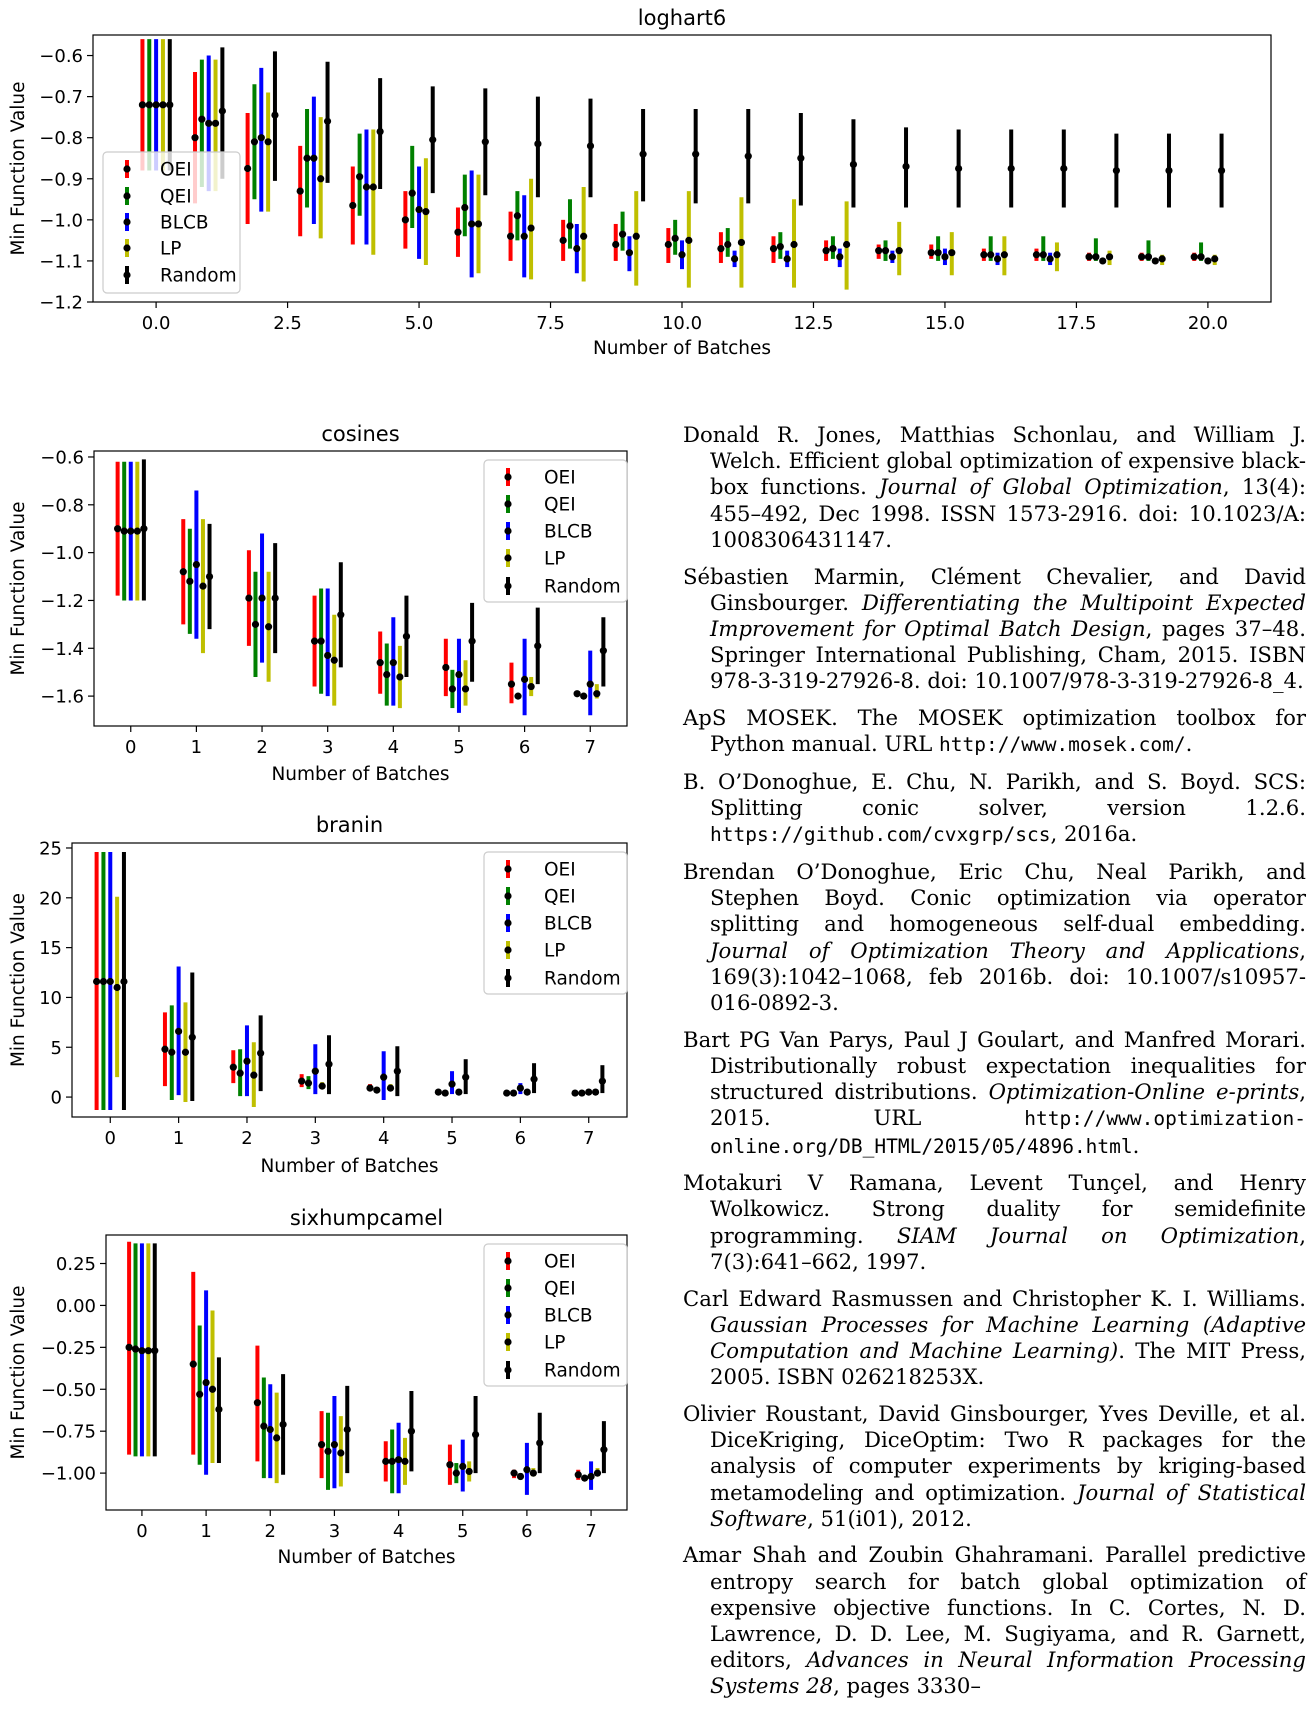  I want to click on reference-url: https://github.com/cvxgrp/scs, so click(880, 835).